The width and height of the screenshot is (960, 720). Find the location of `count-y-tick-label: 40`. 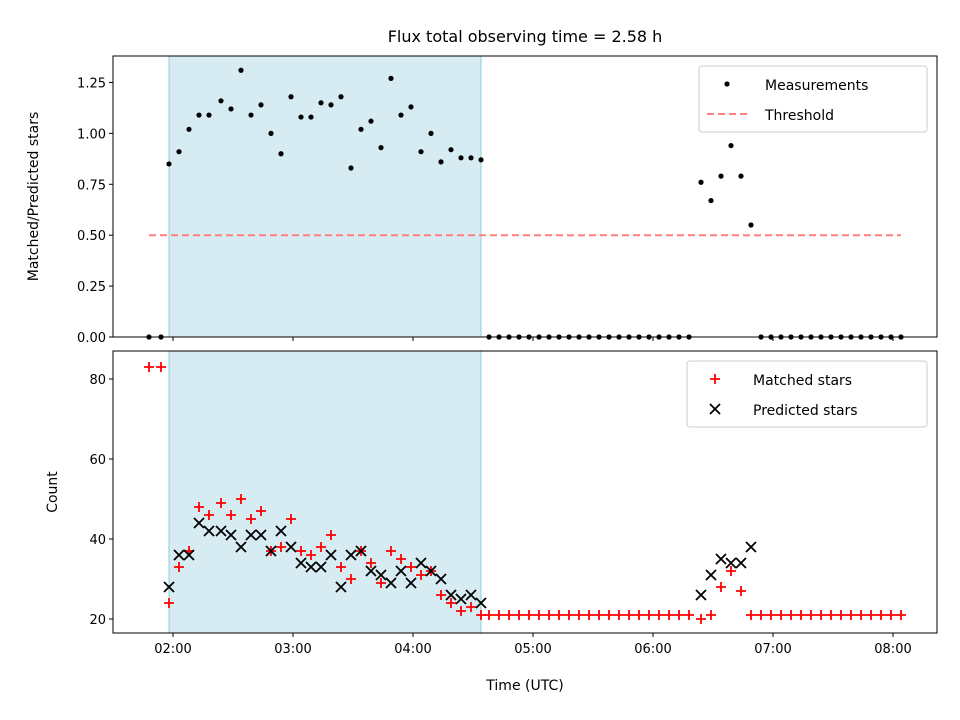

count-y-tick-label: 40 is located at coordinates (97, 540).